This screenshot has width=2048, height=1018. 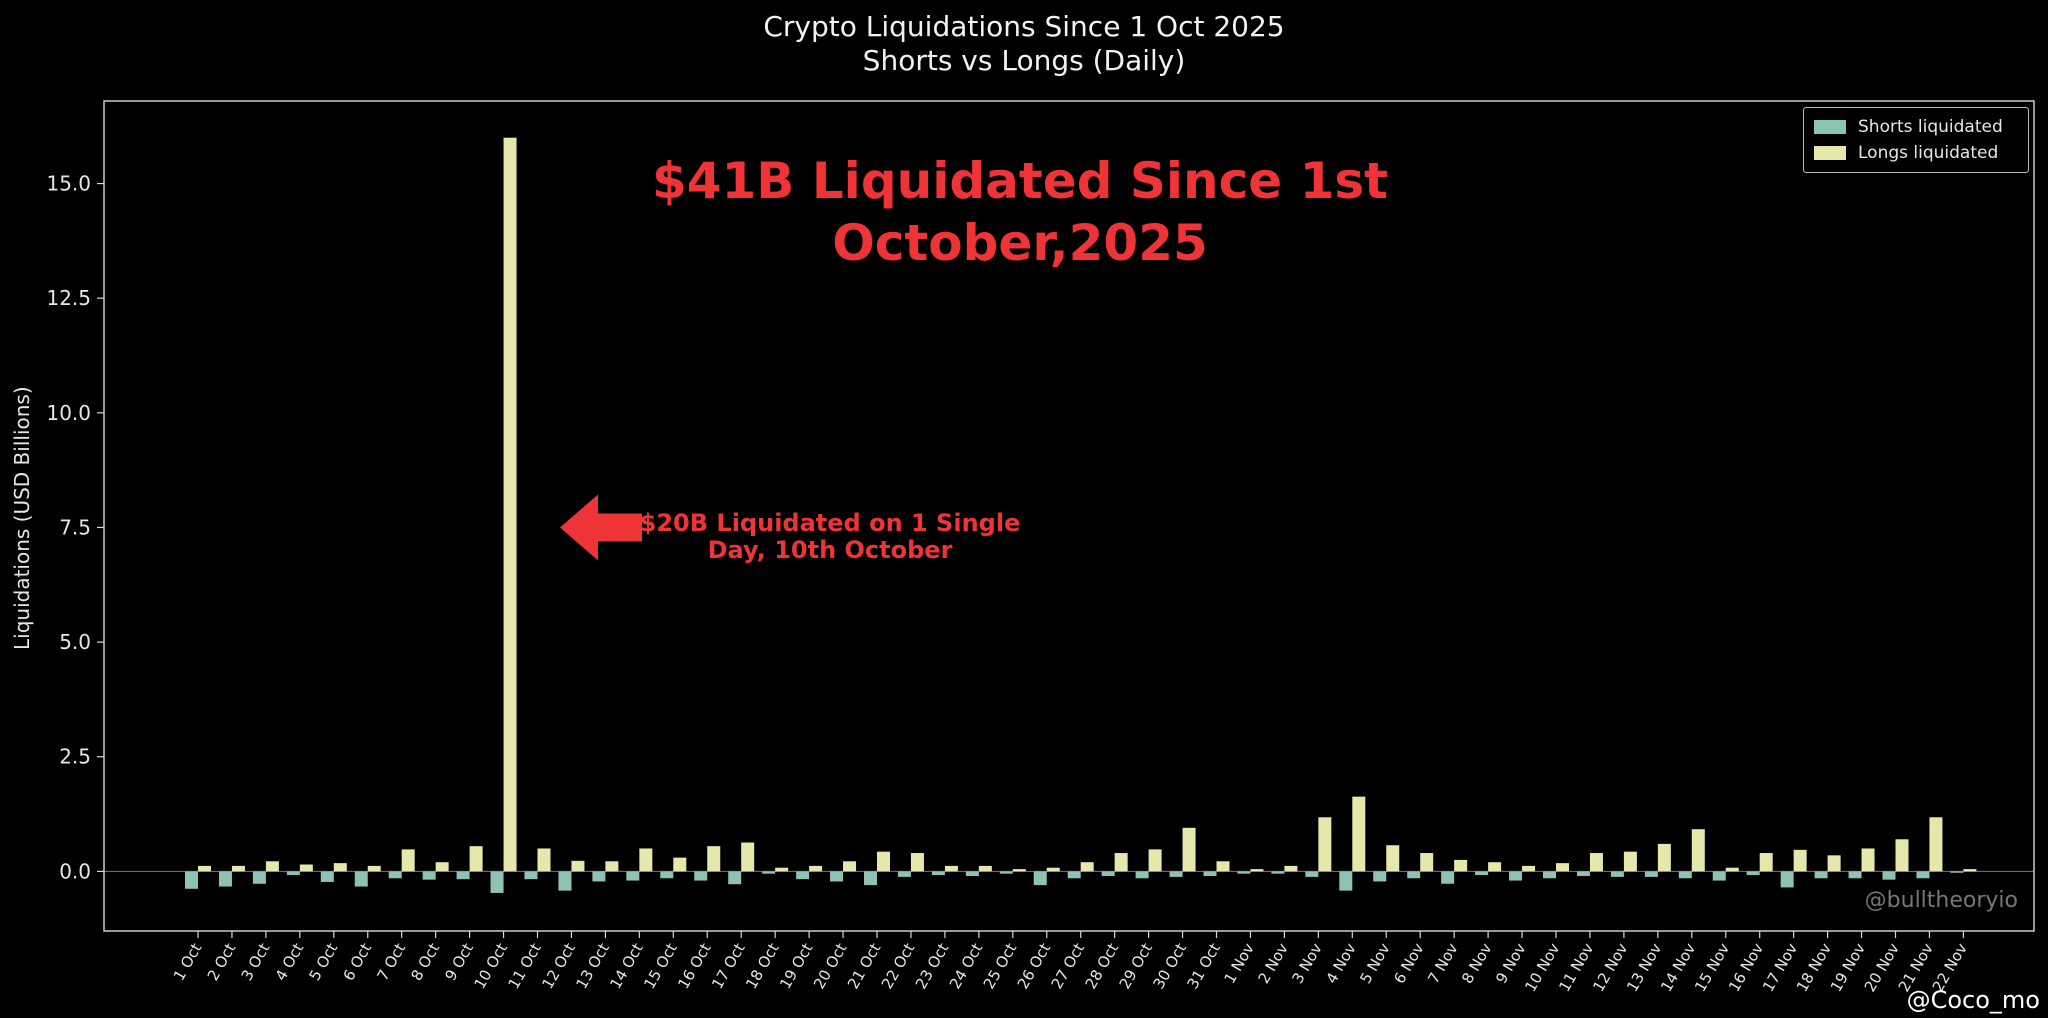 What do you see at coordinates (1020, 181) in the screenshot?
I see `headline-line-1: $41B Liquidated Since 1st` at bounding box center [1020, 181].